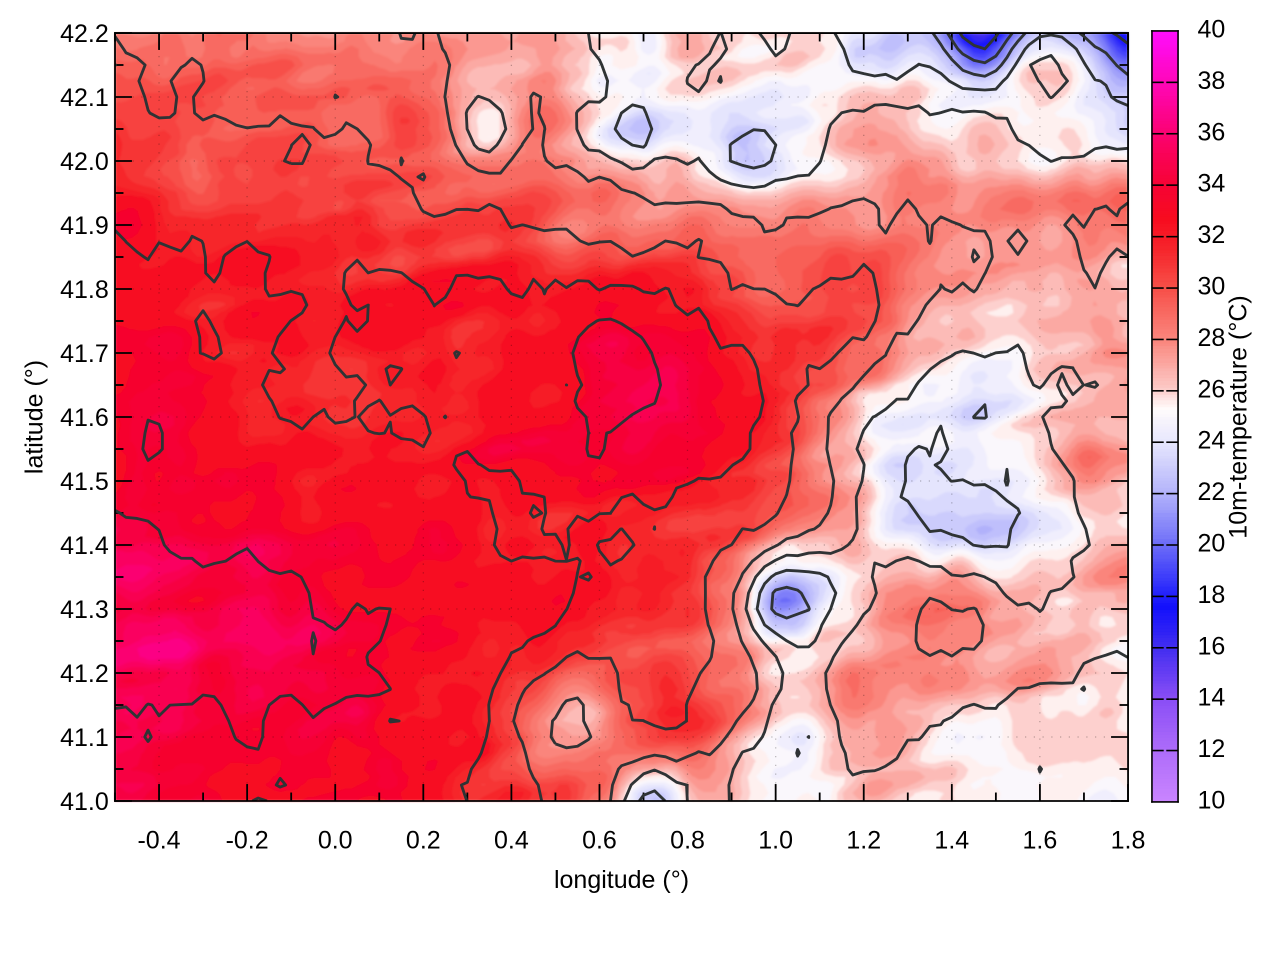  I want to click on svg-text: 41.6, so click(84, 418).